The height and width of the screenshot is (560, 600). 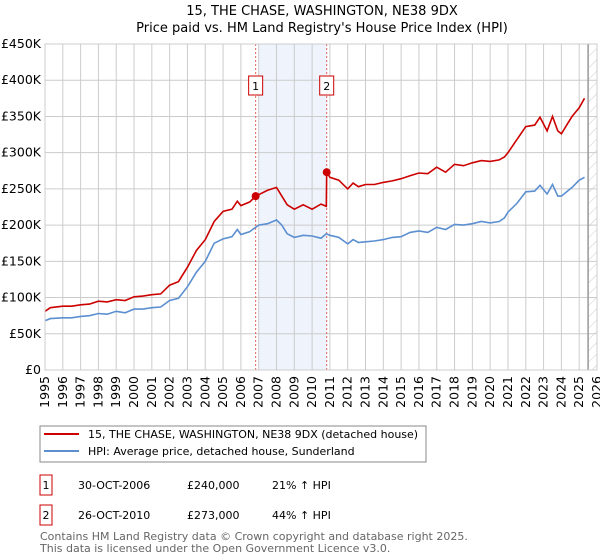 What do you see at coordinates (185, 515) in the screenshot?
I see `sale-row-2: 2 26-OCT-2010 £273,000 44% ↑ HPI` at bounding box center [185, 515].